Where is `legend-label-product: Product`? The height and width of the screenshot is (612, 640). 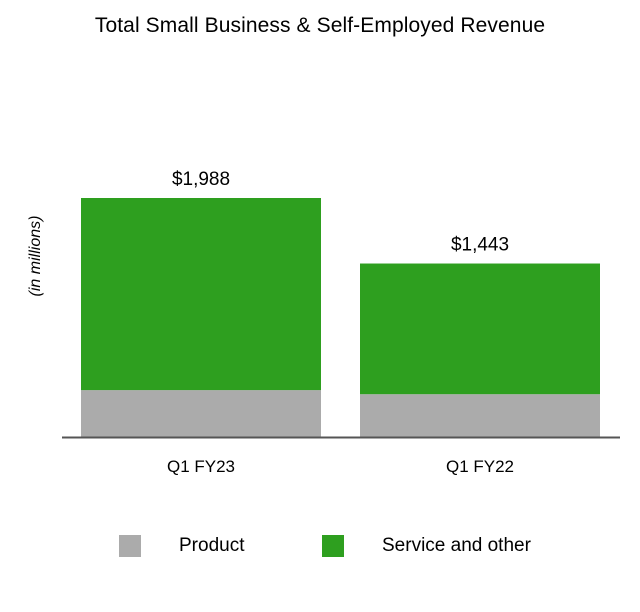 legend-label-product: Product is located at coordinates (212, 545).